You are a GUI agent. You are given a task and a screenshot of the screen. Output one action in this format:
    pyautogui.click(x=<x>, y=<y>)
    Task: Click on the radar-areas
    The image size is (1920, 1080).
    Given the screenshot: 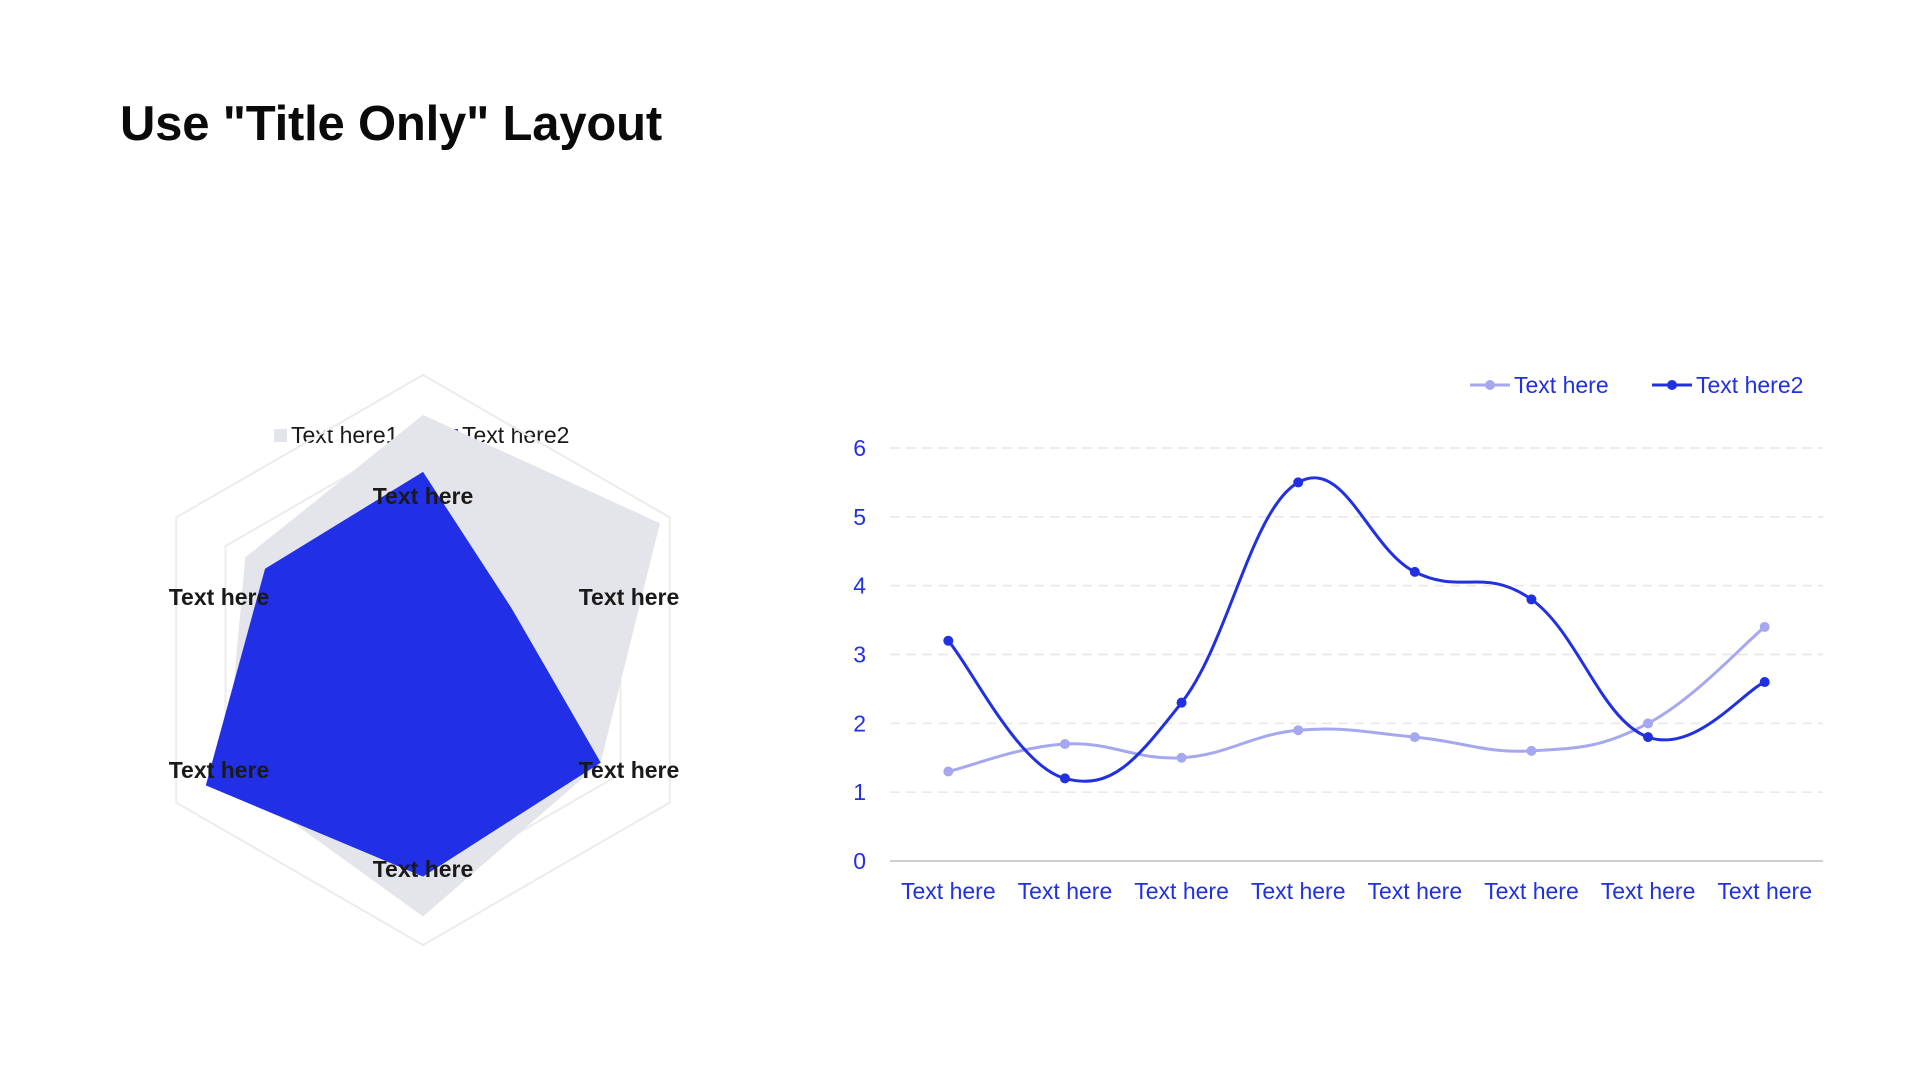 What is the action you would take?
    pyautogui.click(x=432, y=665)
    